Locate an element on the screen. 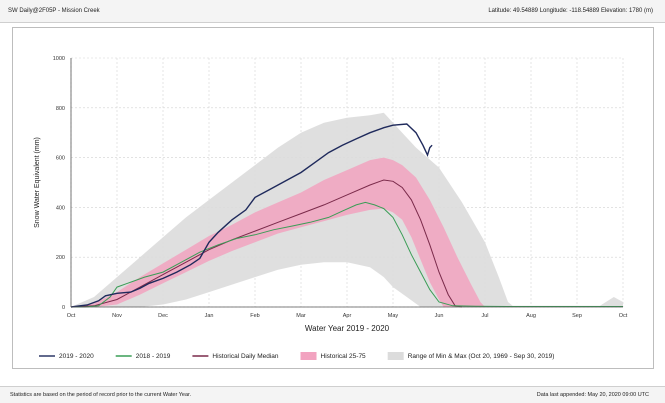  y-tick-label: 800 is located at coordinates (60, 109).